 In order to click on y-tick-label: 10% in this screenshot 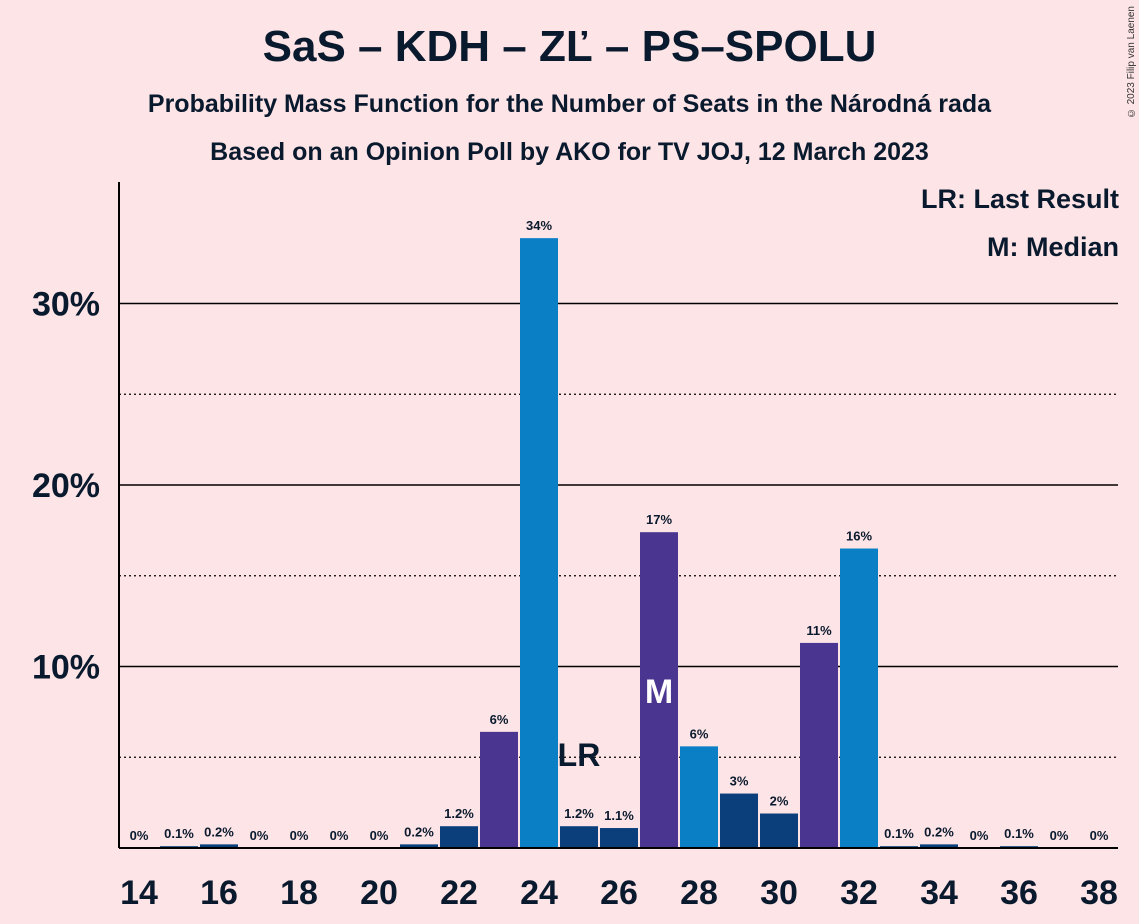, I will do `click(66, 668)`.